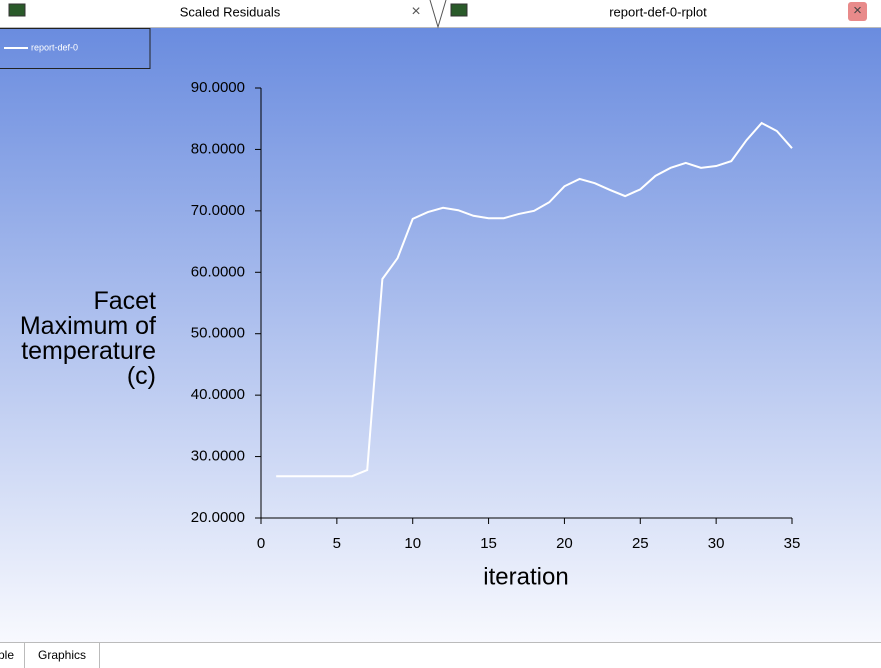 The width and height of the screenshot is (881, 668). Describe the element at coordinates (658, 11) in the screenshot. I see `tab-title: report-def-0-rplot` at that location.